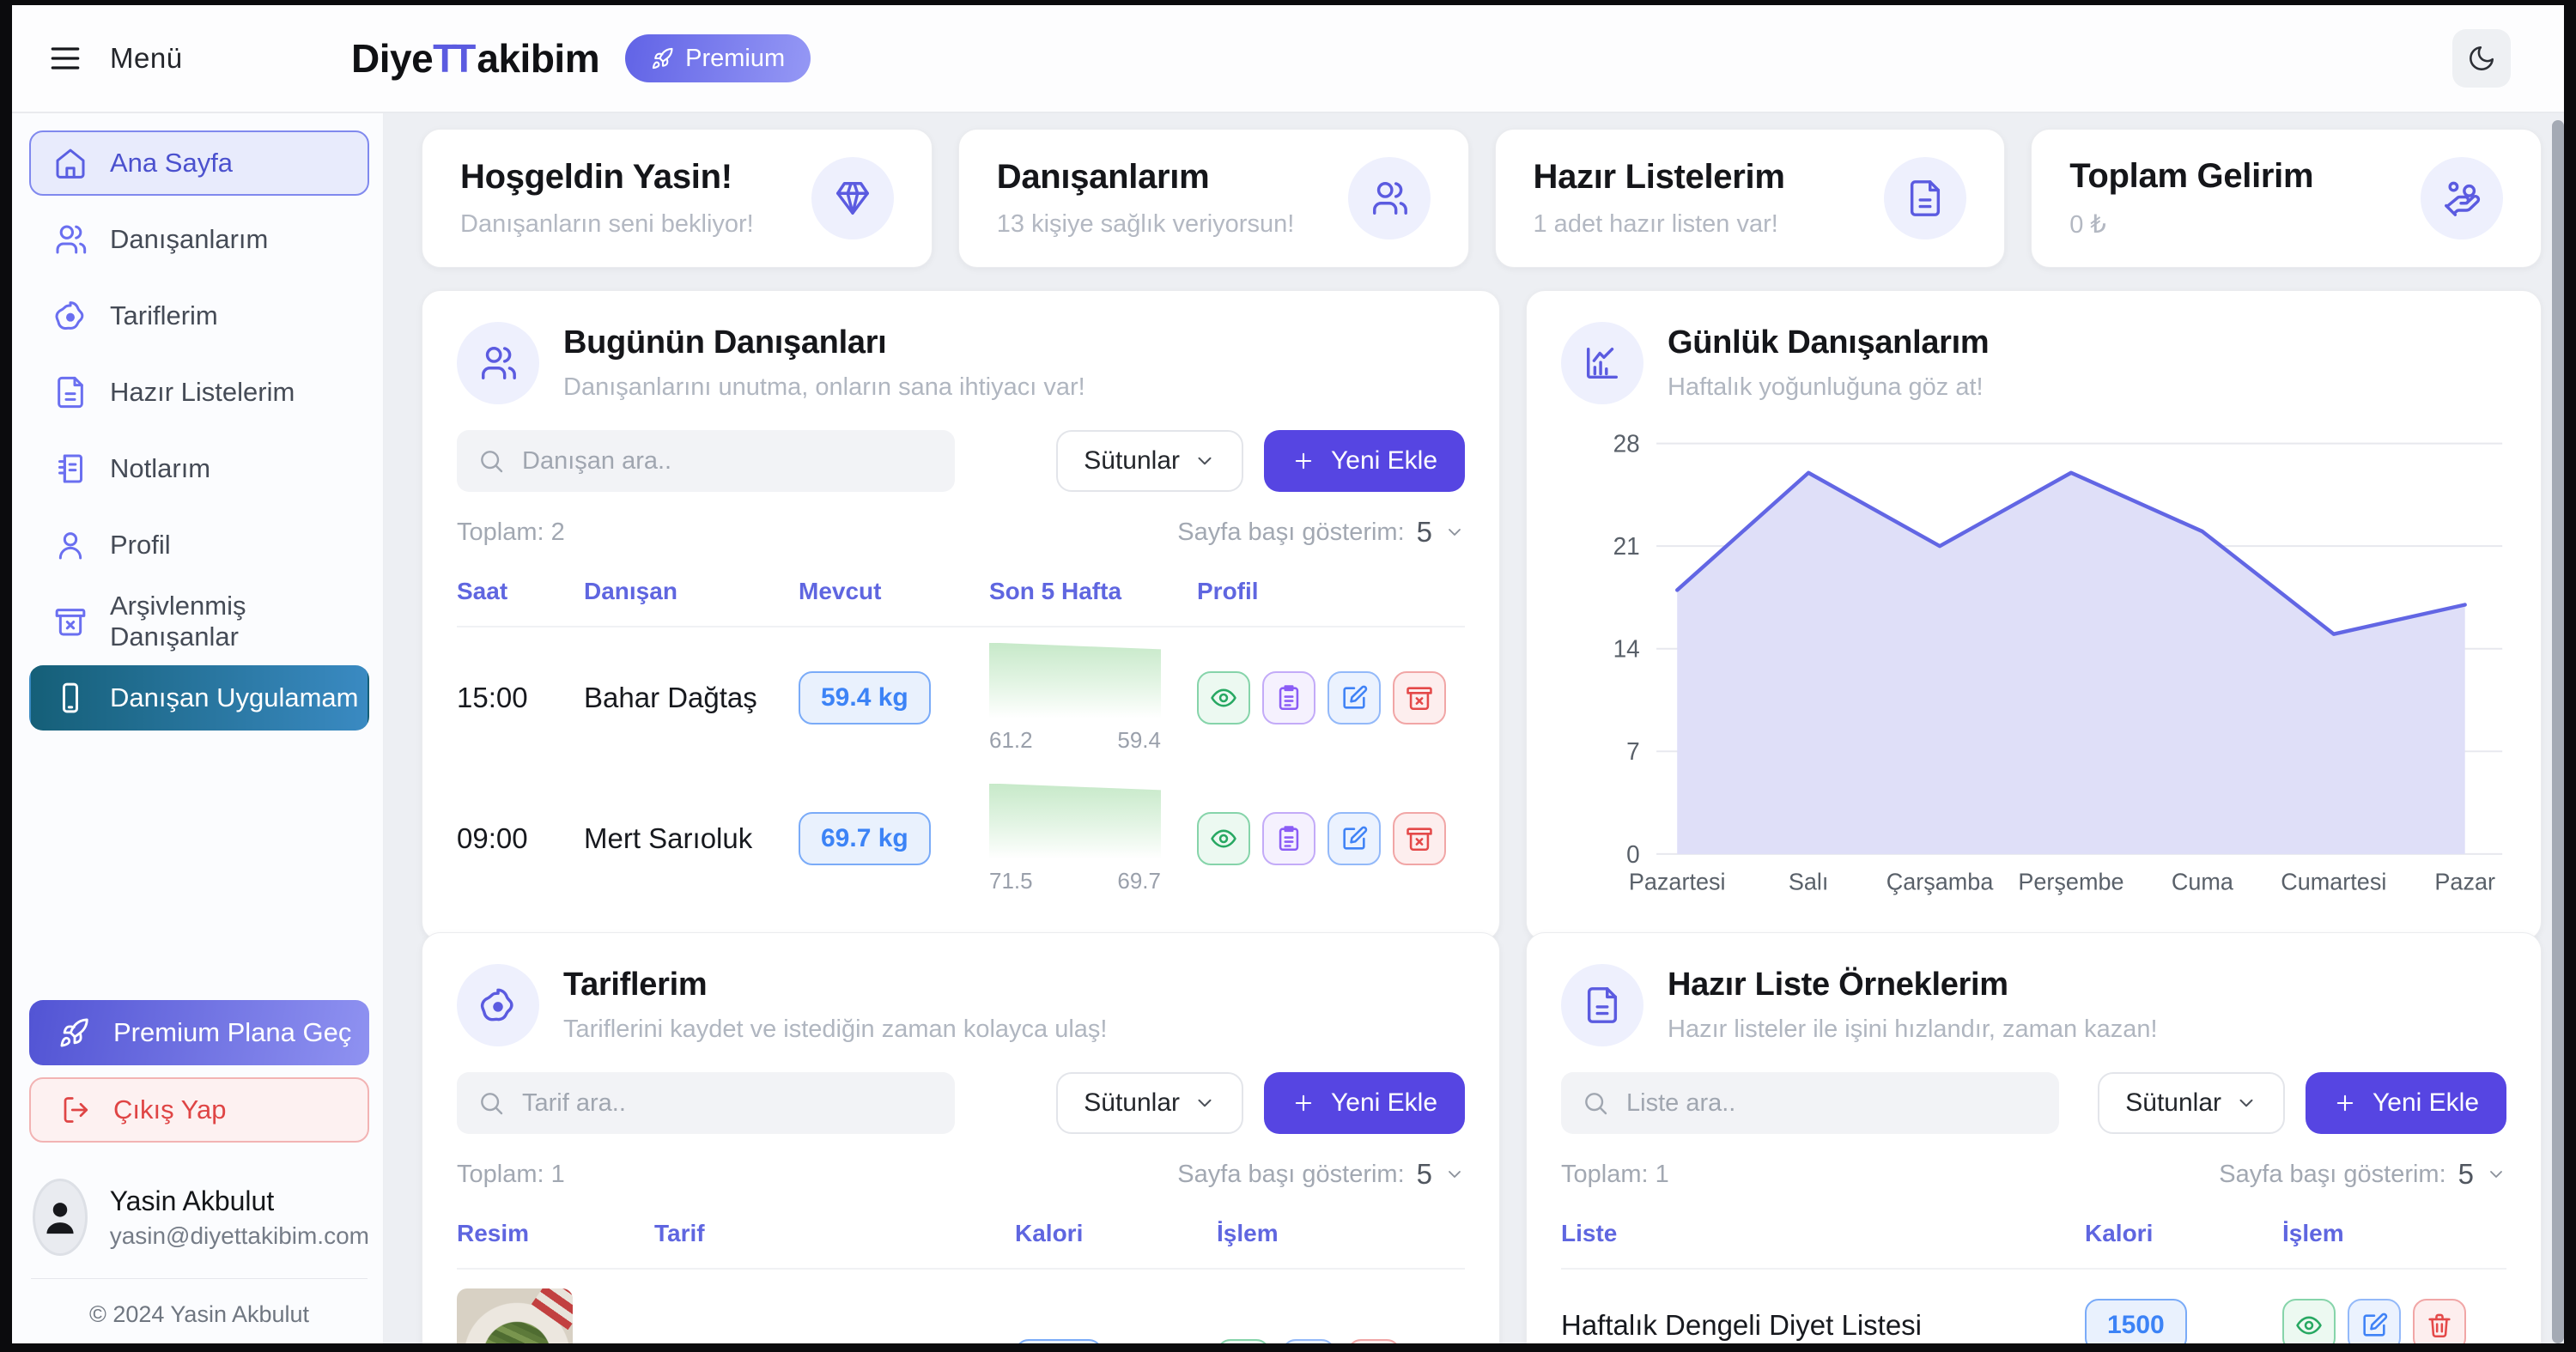  What do you see at coordinates (199, 1110) in the screenshot?
I see `logout-button: Çıkış Yap` at bounding box center [199, 1110].